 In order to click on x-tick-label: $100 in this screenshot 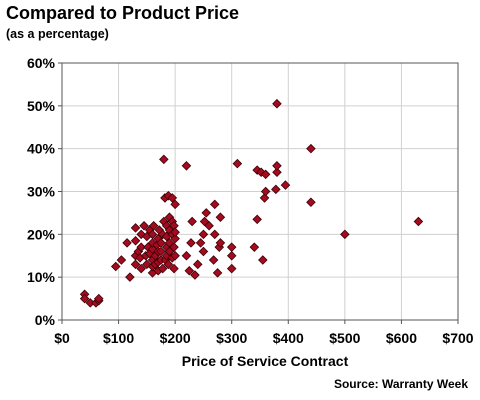, I will do `click(118, 338)`.